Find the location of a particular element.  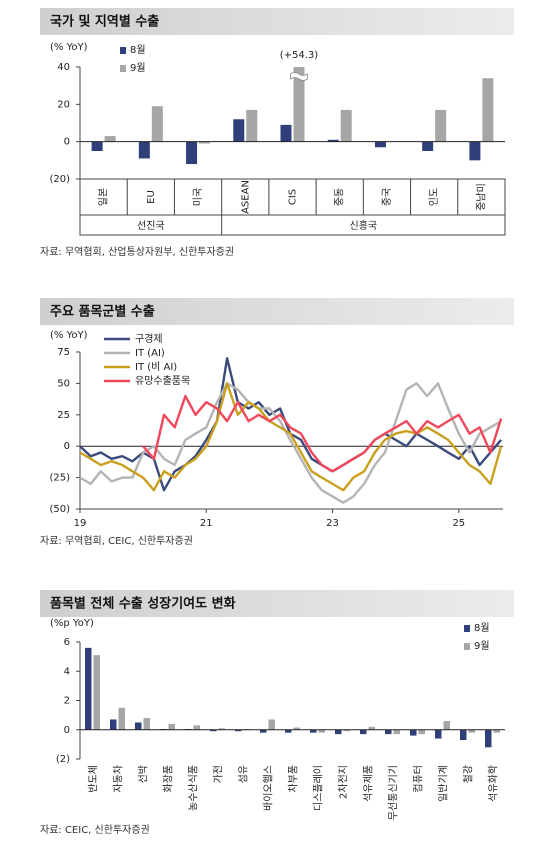

legend-label: 9월 is located at coordinates (482, 646).